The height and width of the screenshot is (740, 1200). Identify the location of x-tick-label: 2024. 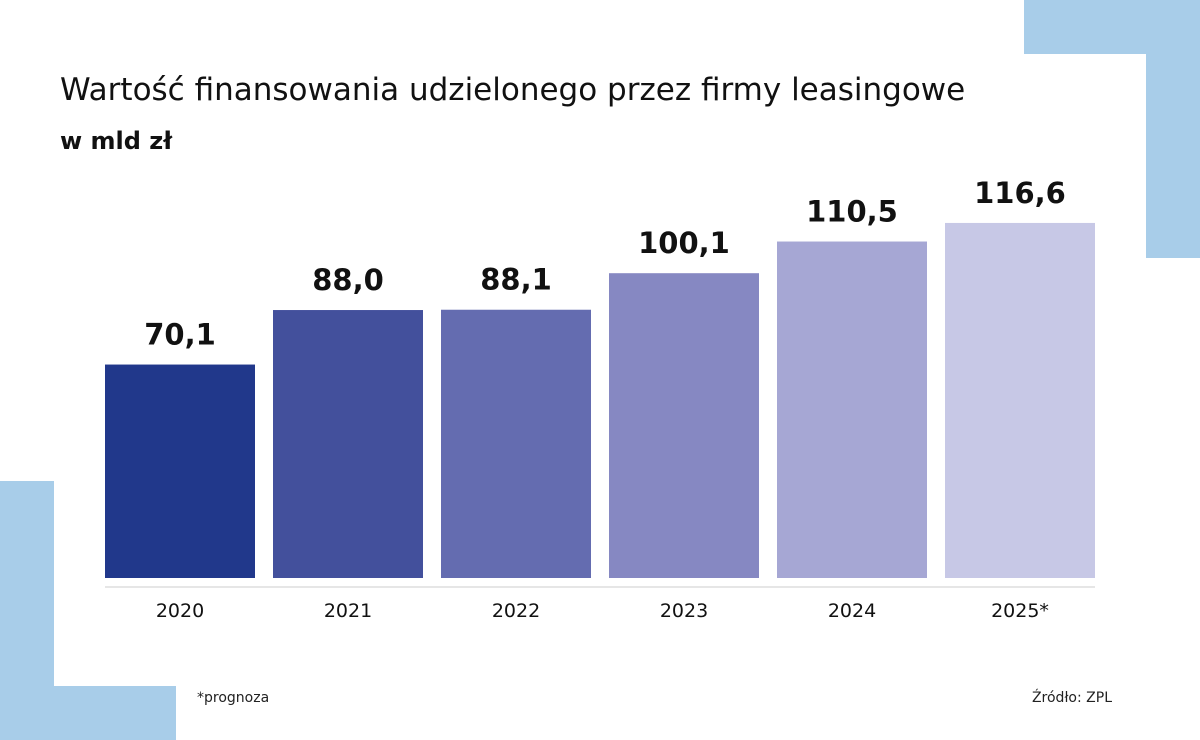
(852, 611).